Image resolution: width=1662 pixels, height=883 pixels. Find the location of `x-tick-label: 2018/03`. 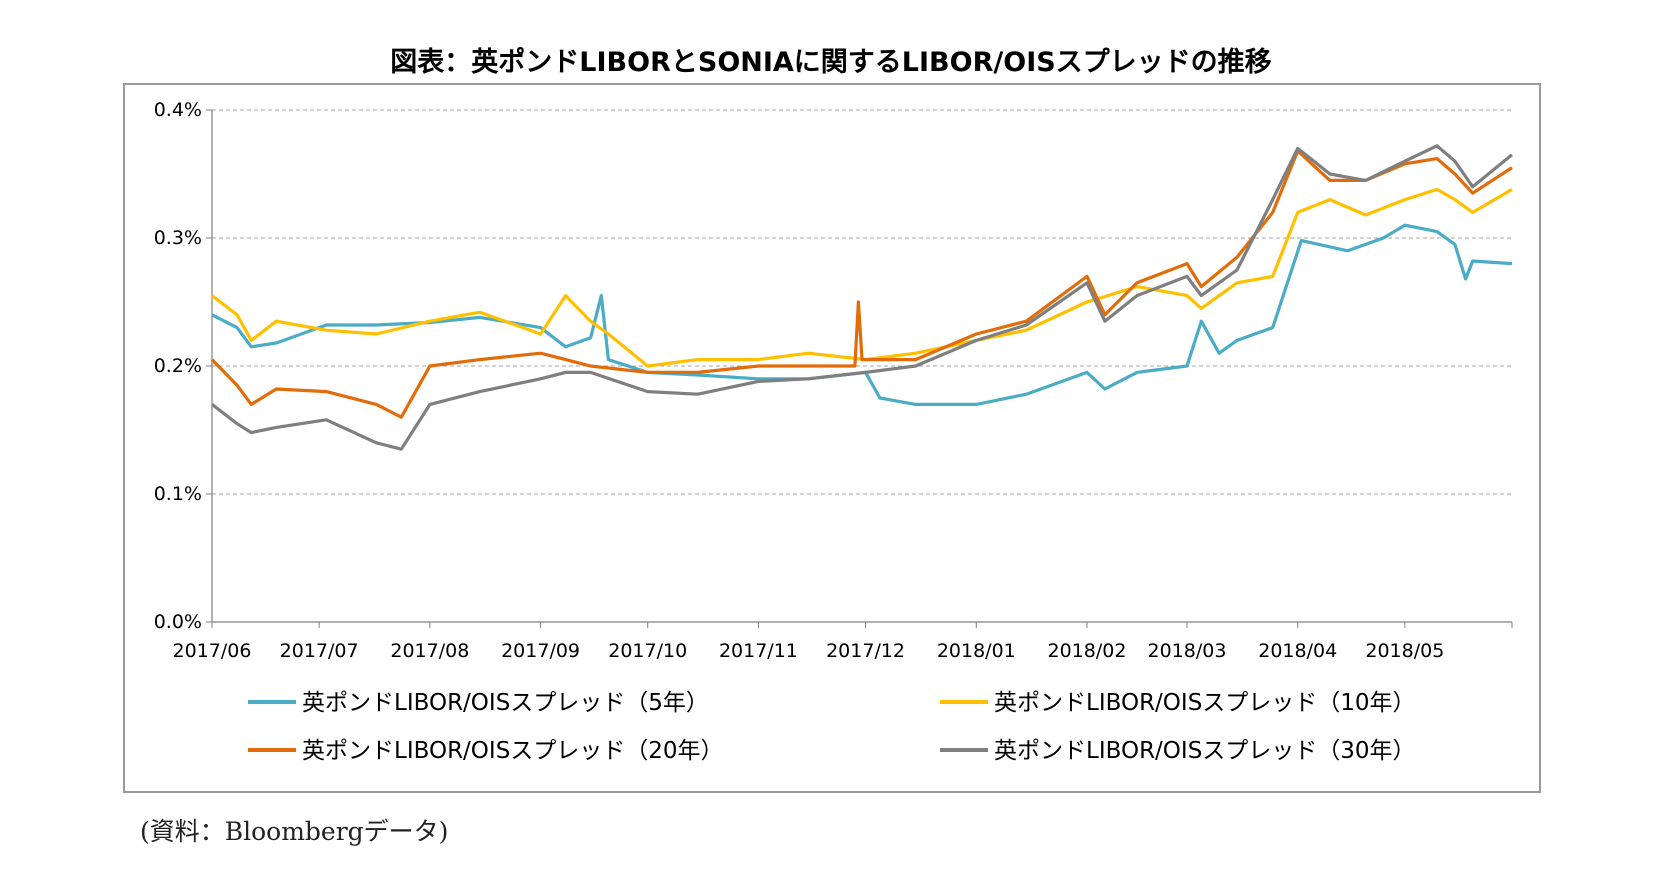

x-tick-label: 2018/03 is located at coordinates (1187, 651).